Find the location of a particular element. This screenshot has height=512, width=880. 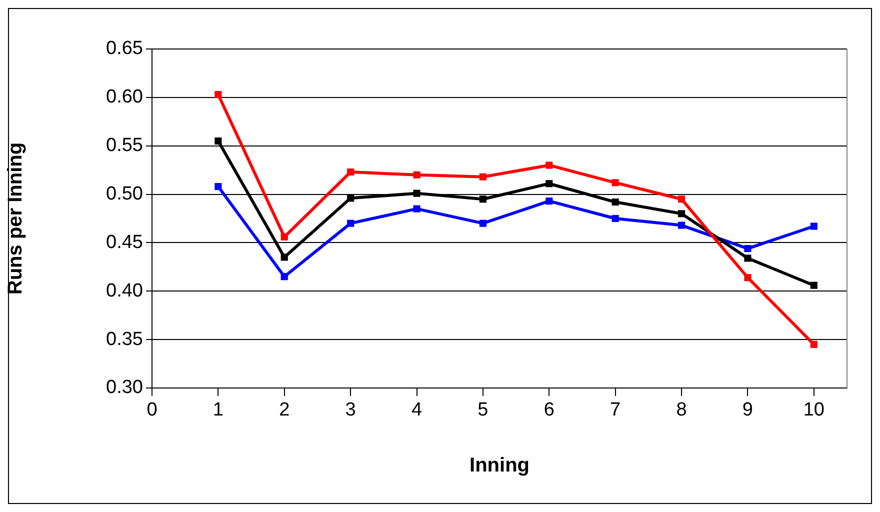

x-tick-label: 4 is located at coordinates (416, 410).